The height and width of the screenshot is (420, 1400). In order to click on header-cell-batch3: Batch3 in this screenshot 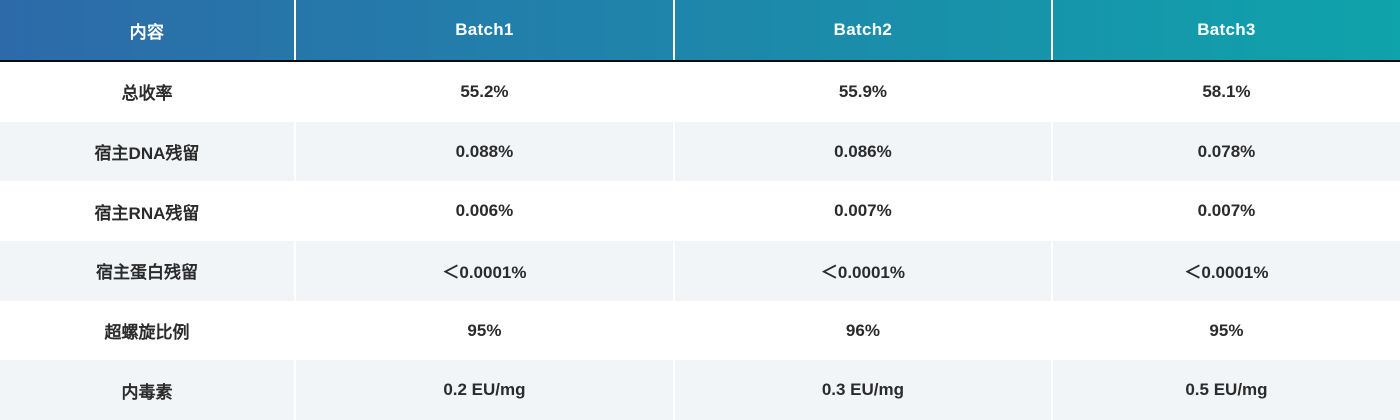, I will do `click(1226, 29)`.